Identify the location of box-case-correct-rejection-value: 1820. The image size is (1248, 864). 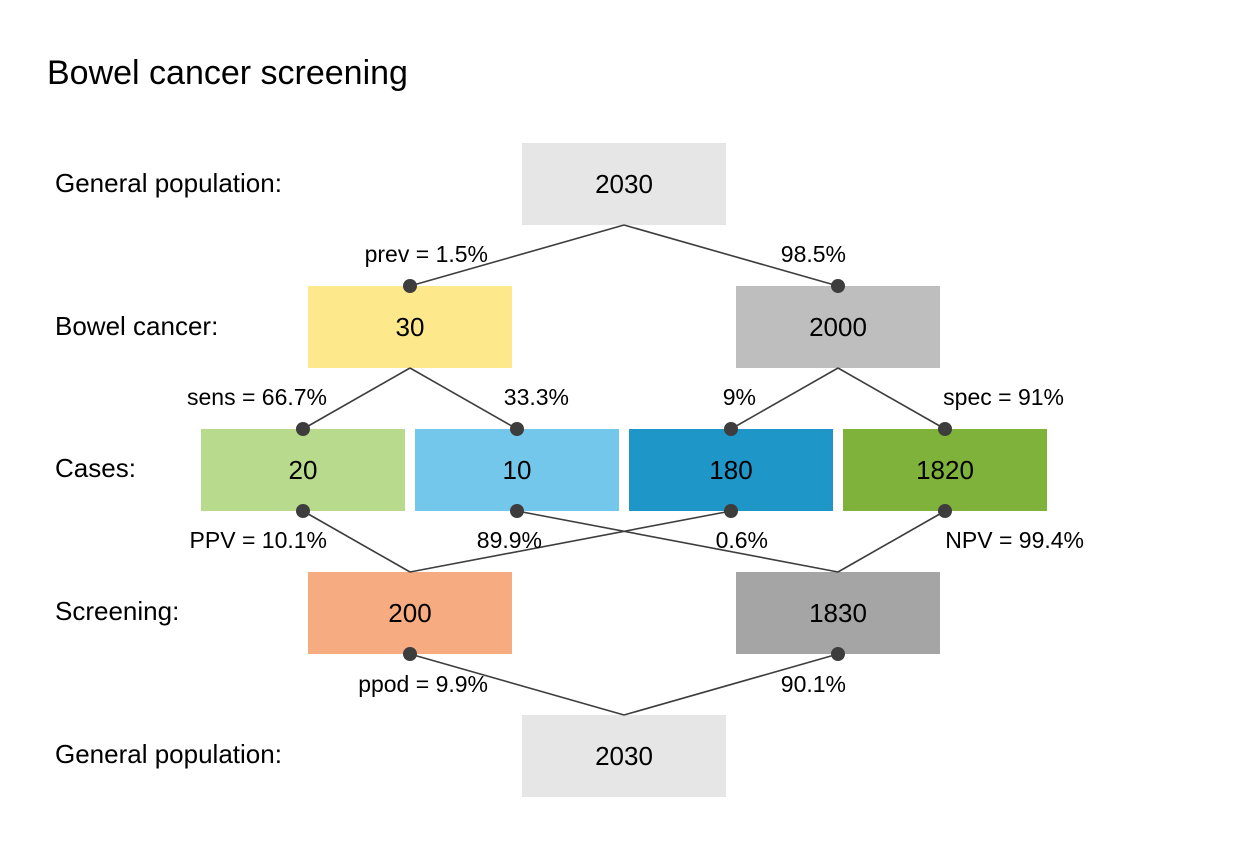
(945, 470).